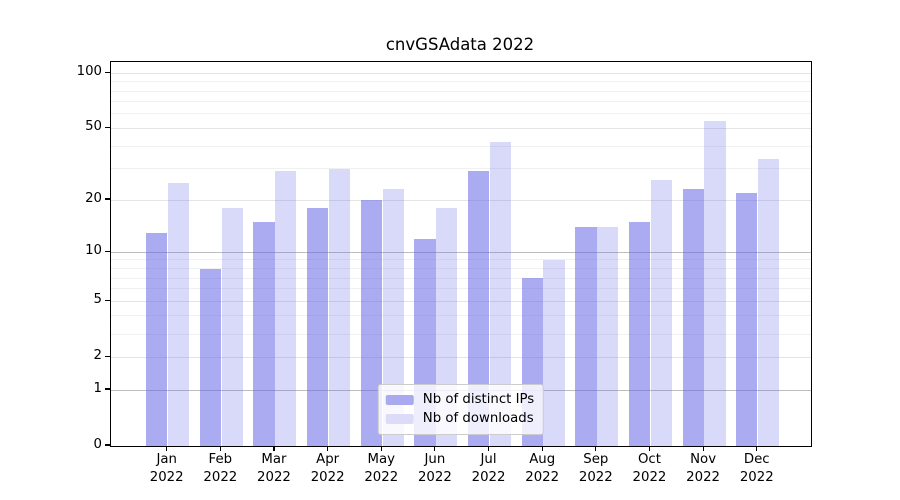 The image size is (900, 500). What do you see at coordinates (500, 294) in the screenshot?
I see `bar-downloads-jul` at bounding box center [500, 294].